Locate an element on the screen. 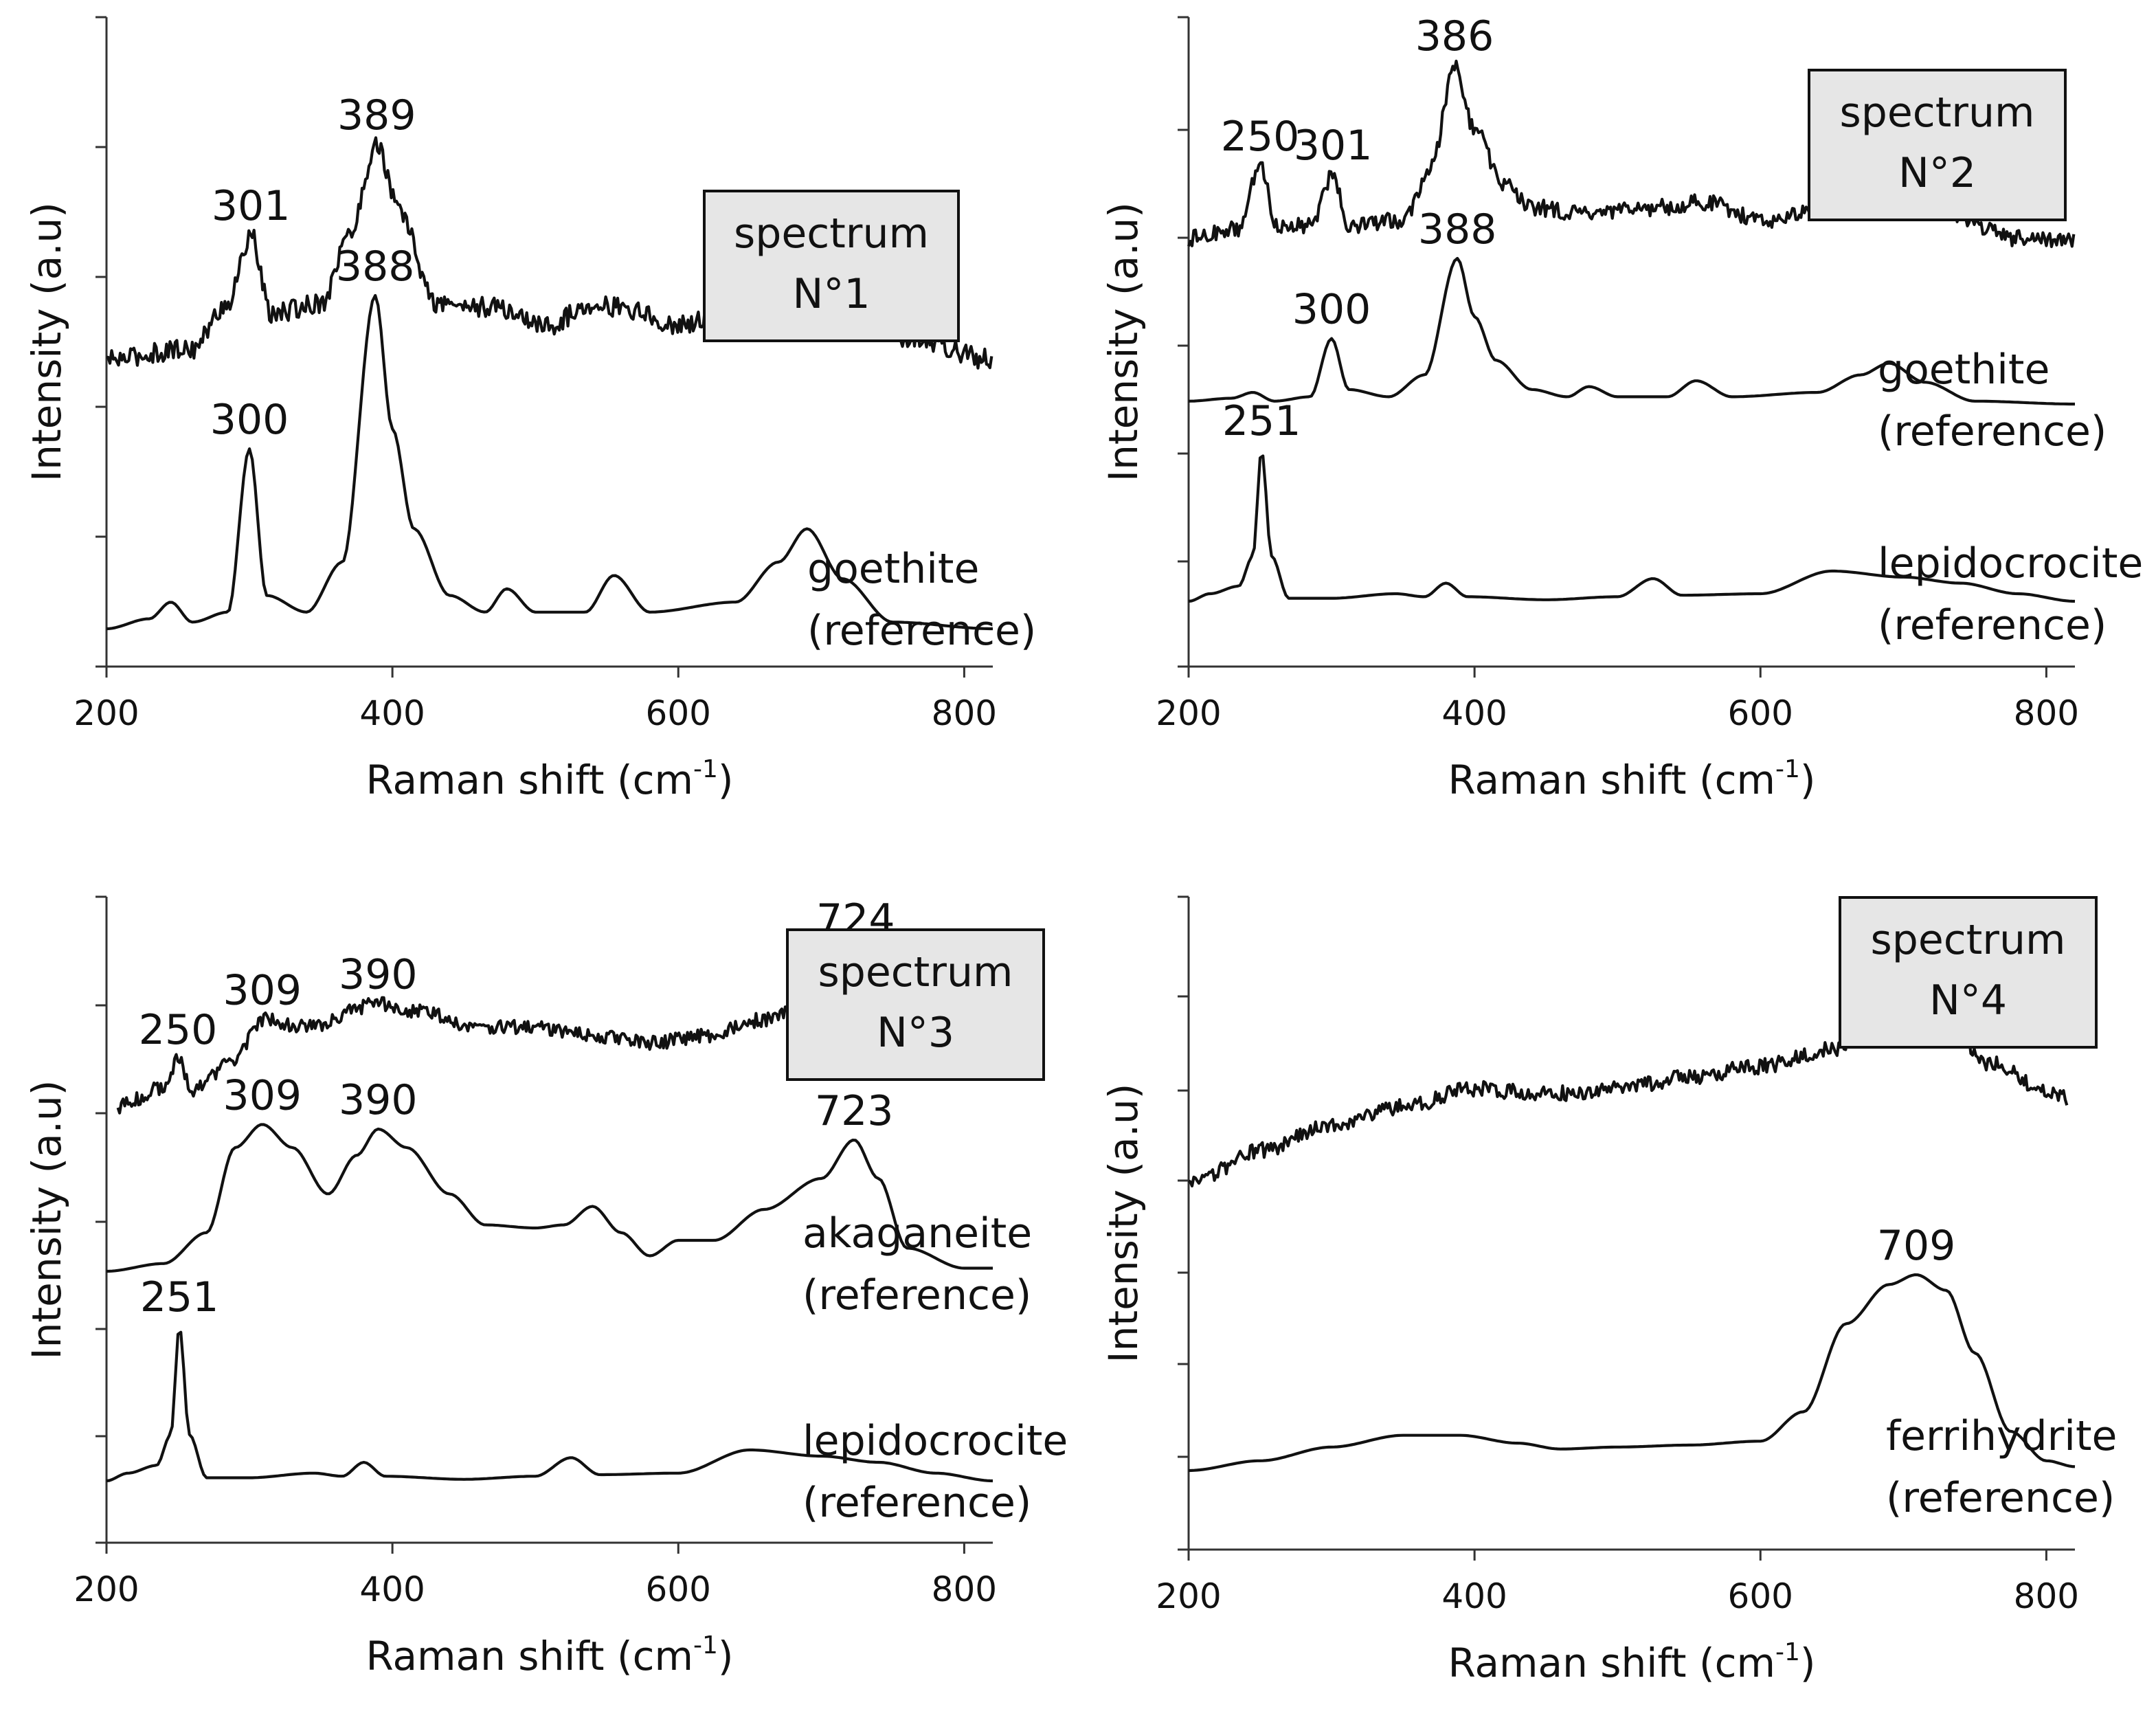  reference-label: ferrihydrite is located at coordinates (2001, 1436).